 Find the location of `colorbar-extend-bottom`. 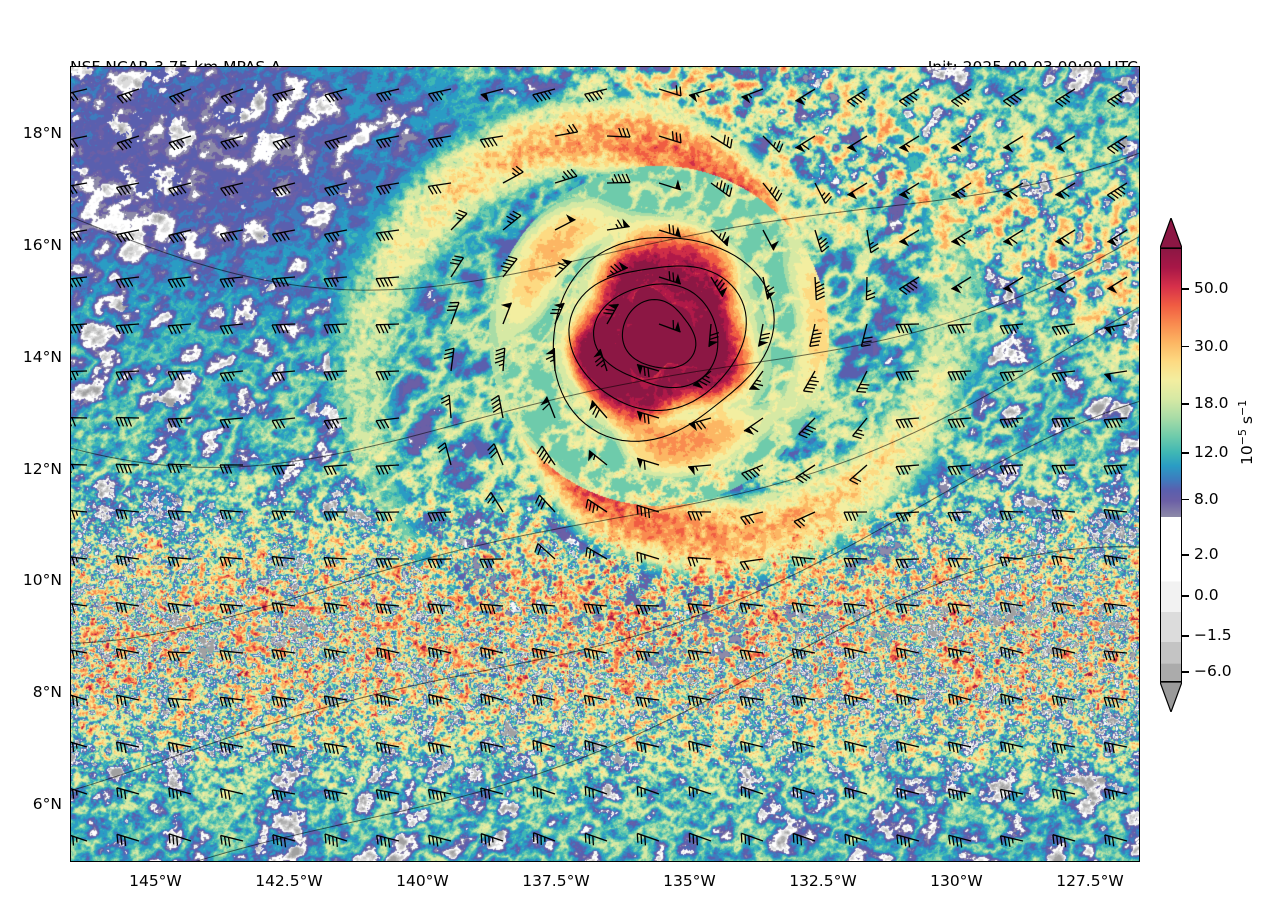

colorbar-extend-bottom is located at coordinates (1171, 697).